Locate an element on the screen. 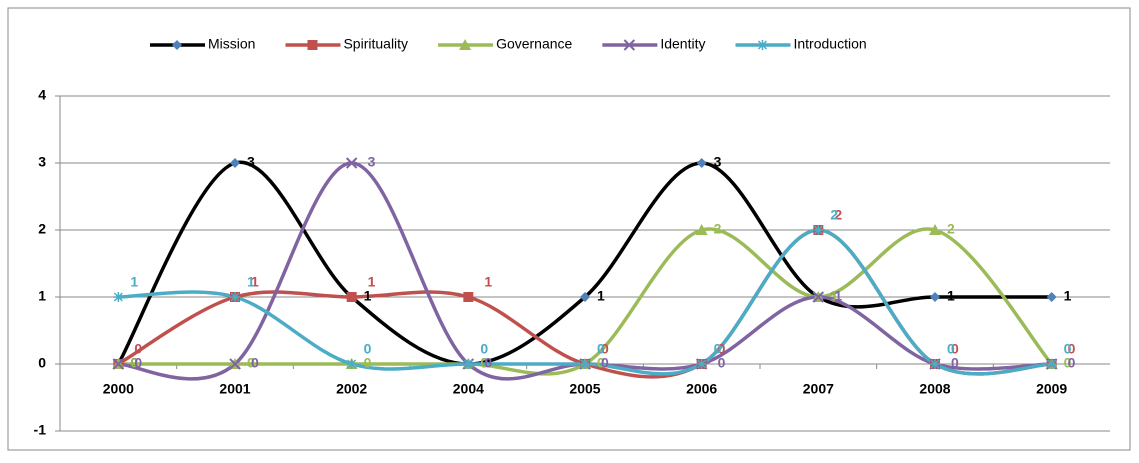 The height and width of the screenshot is (463, 1139). x-tick-label: 2004 is located at coordinates (468, 389).